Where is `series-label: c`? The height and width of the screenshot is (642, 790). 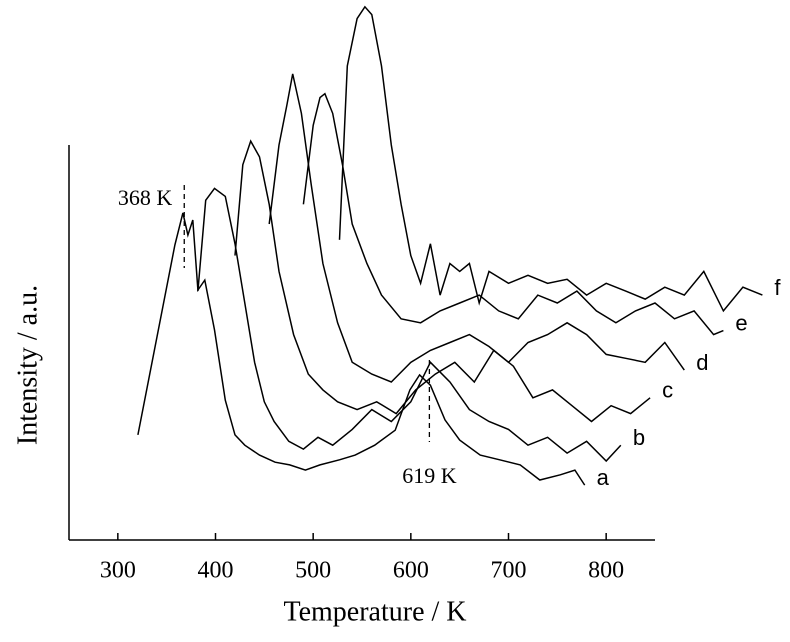 series-label: c is located at coordinates (667, 390).